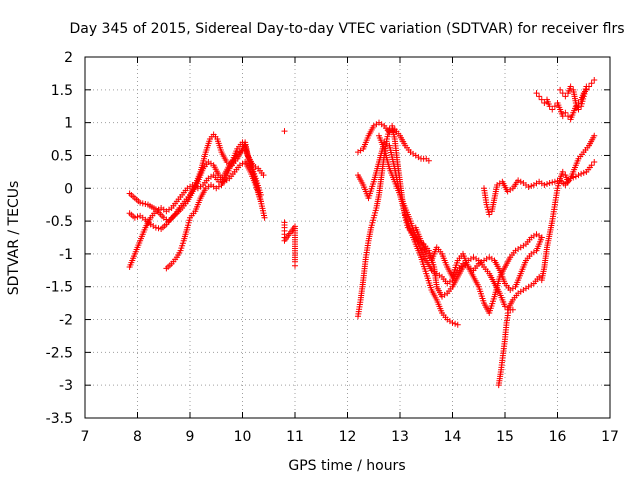 This screenshot has height=480, width=640. What do you see at coordinates (59, 353) in the screenshot?
I see `y-tick-label: -2.5` at bounding box center [59, 353].